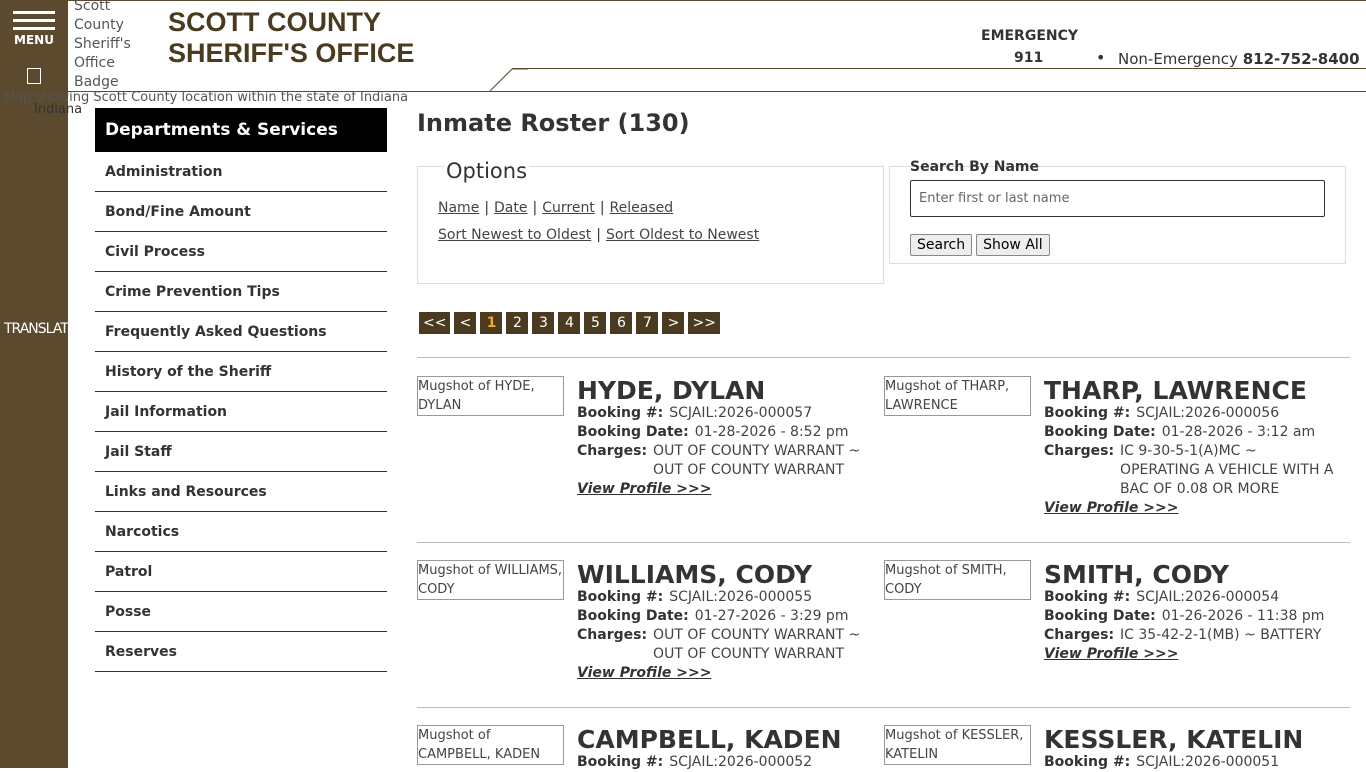 The image size is (1366, 772). I want to click on order-link: Sort Oldest to Newest, so click(682, 235).